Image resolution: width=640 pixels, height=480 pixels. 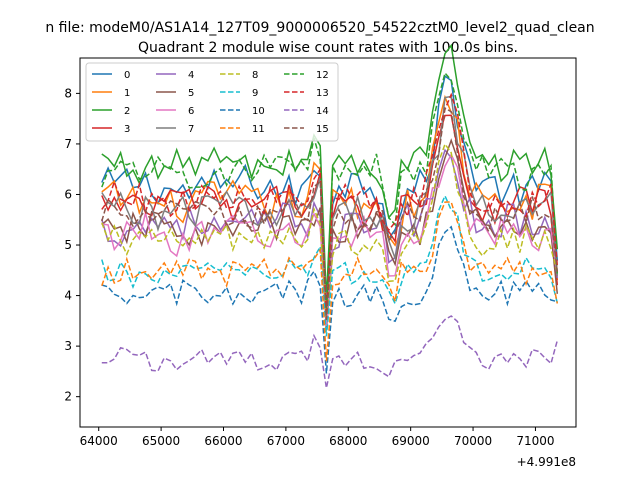 What do you see at coordinates (127, 111) in the screenshot?
I see `legend-label-2: 2` at bounding box center [127, 111].